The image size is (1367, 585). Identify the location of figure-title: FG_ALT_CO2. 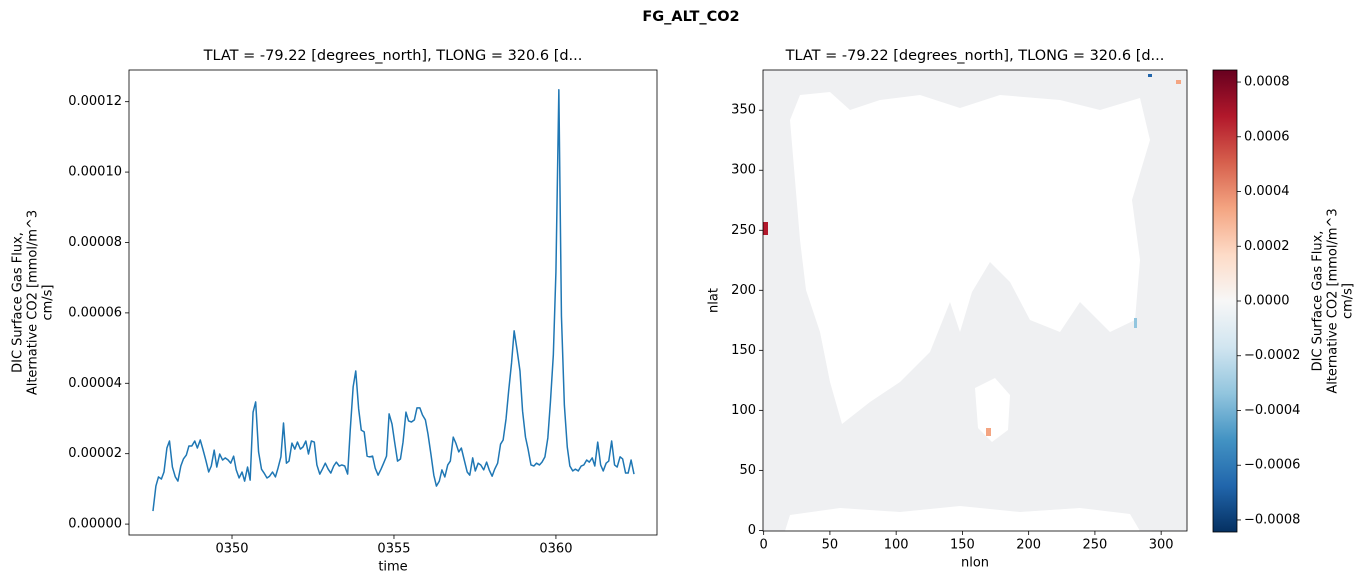
(690, 17).